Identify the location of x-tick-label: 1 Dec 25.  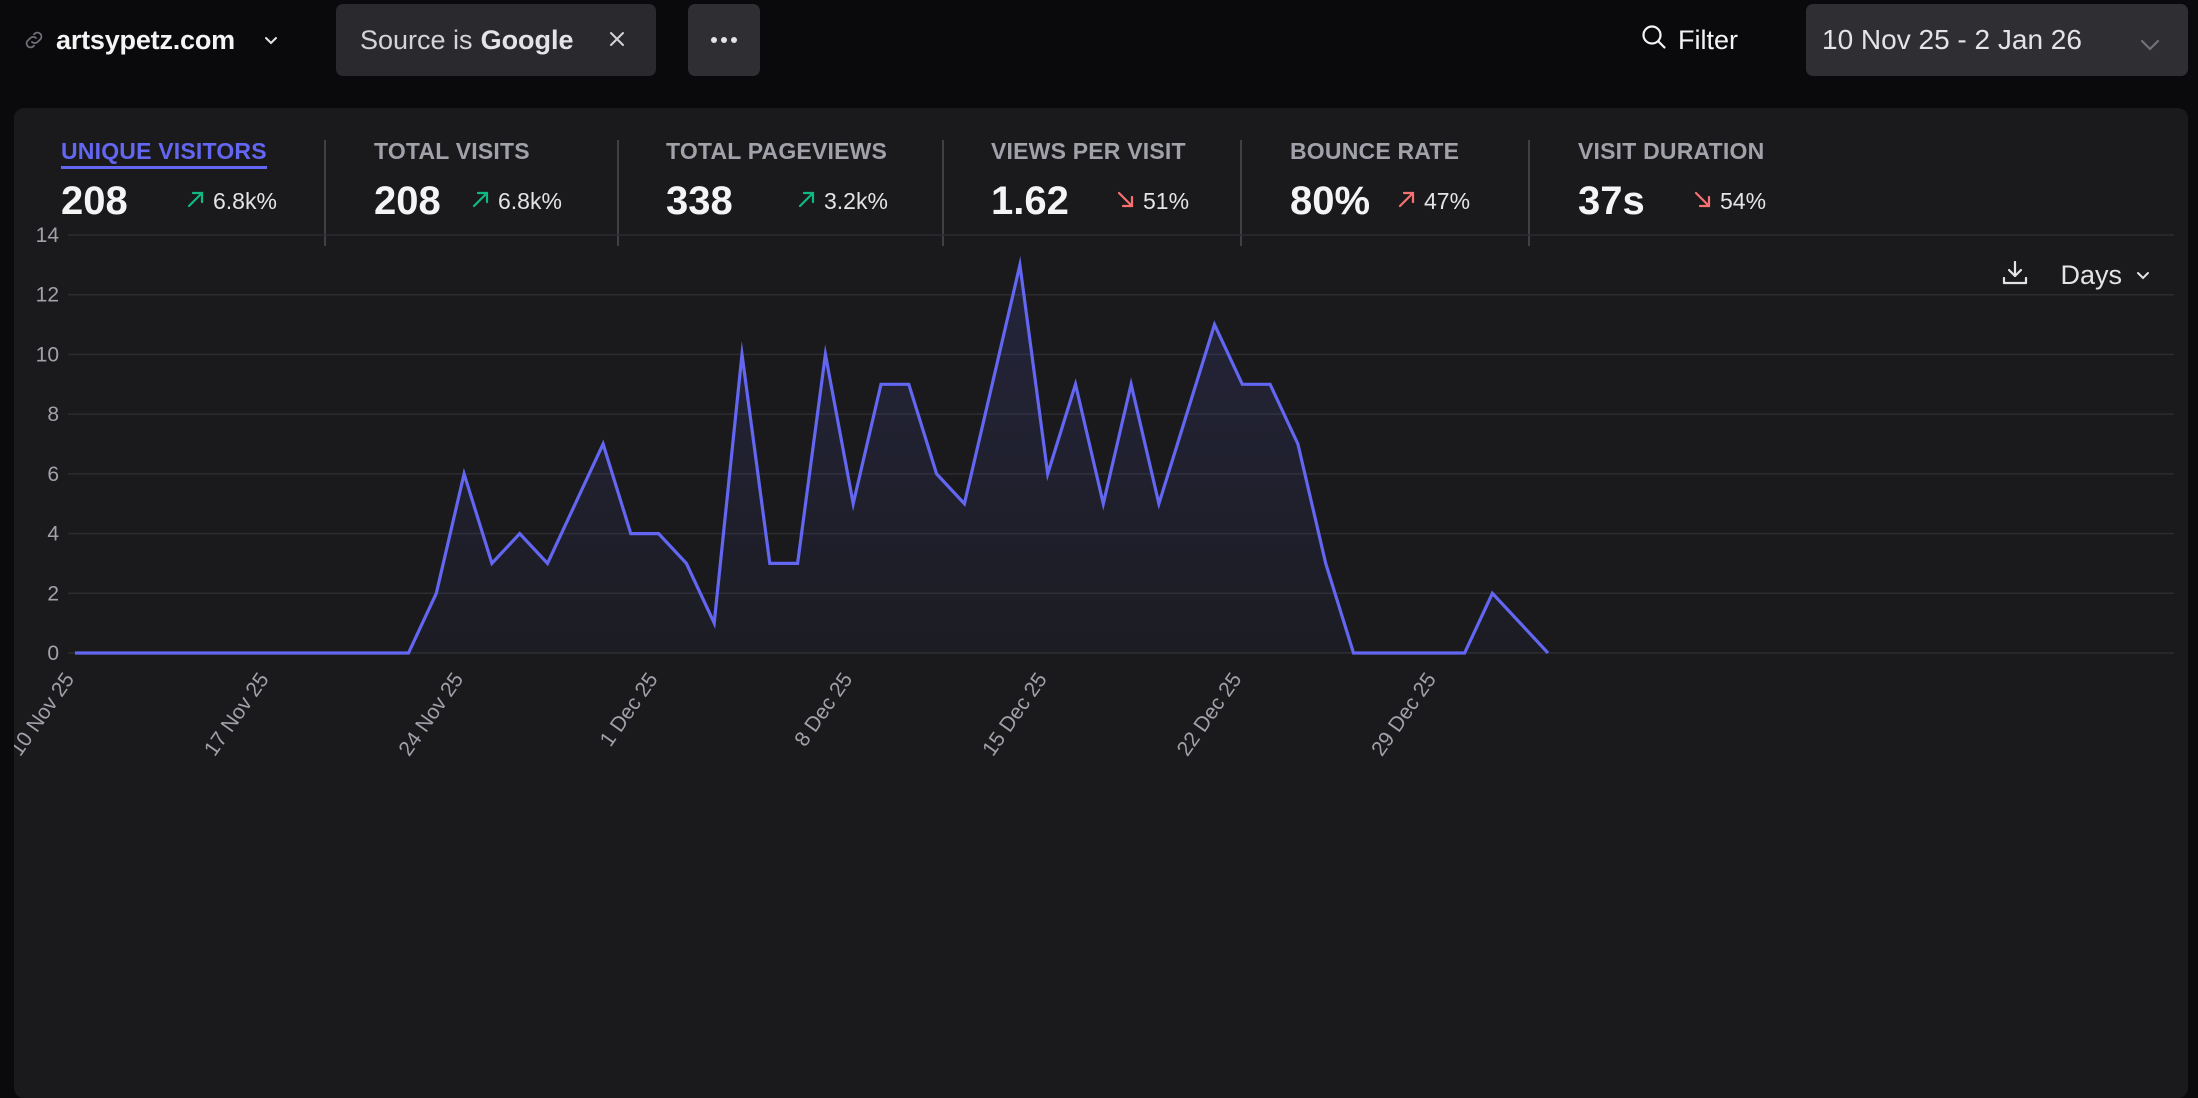
(629, 710).